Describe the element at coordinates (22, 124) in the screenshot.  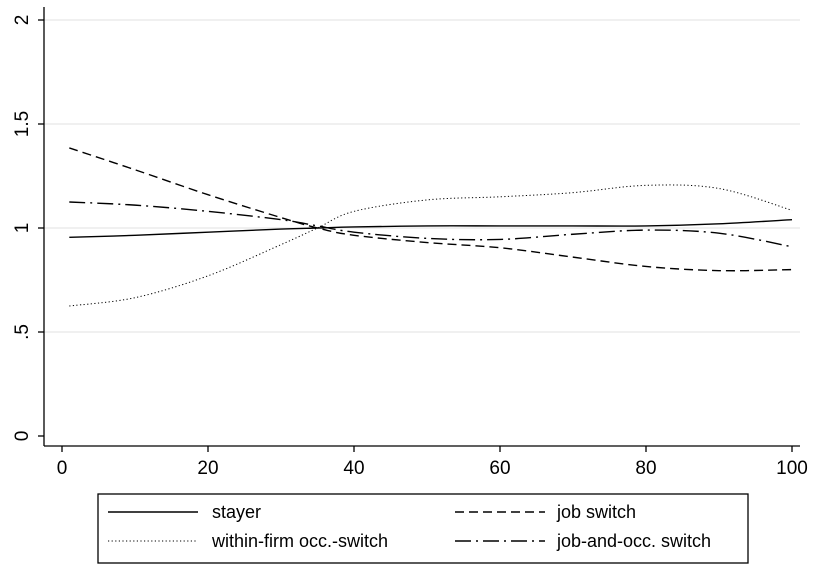
I see `y-tick-label: 1.5` at that location.